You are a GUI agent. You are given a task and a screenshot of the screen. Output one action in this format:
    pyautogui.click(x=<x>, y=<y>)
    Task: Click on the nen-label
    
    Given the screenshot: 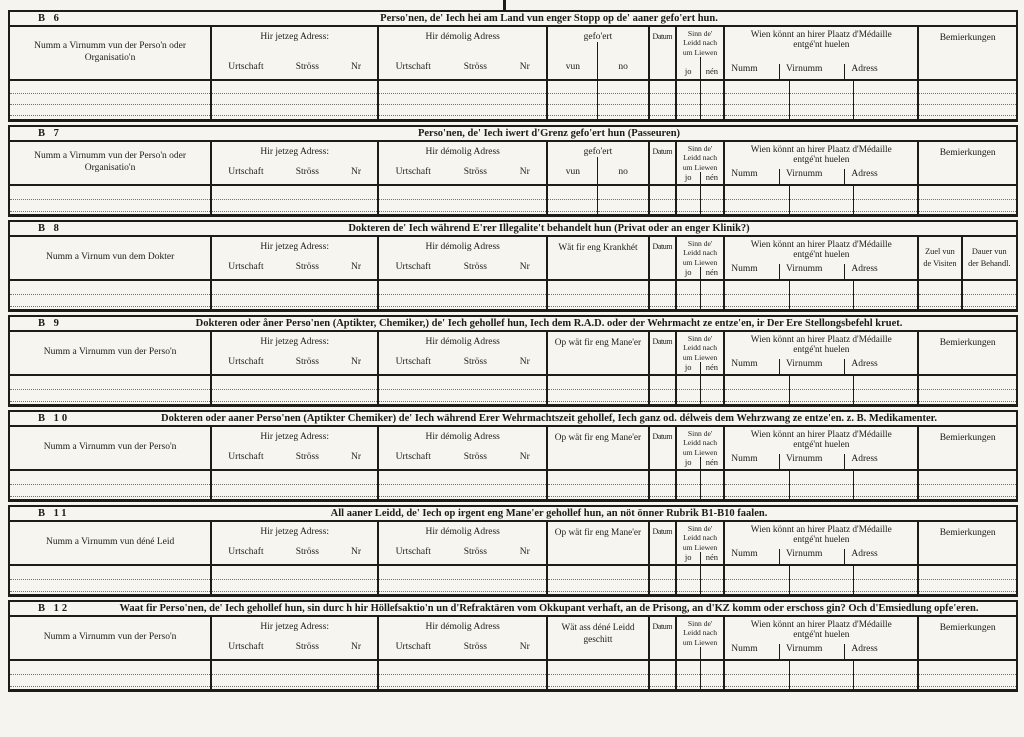 What is the action you would take?
    pyautogui.click(x=711, y=652)
    